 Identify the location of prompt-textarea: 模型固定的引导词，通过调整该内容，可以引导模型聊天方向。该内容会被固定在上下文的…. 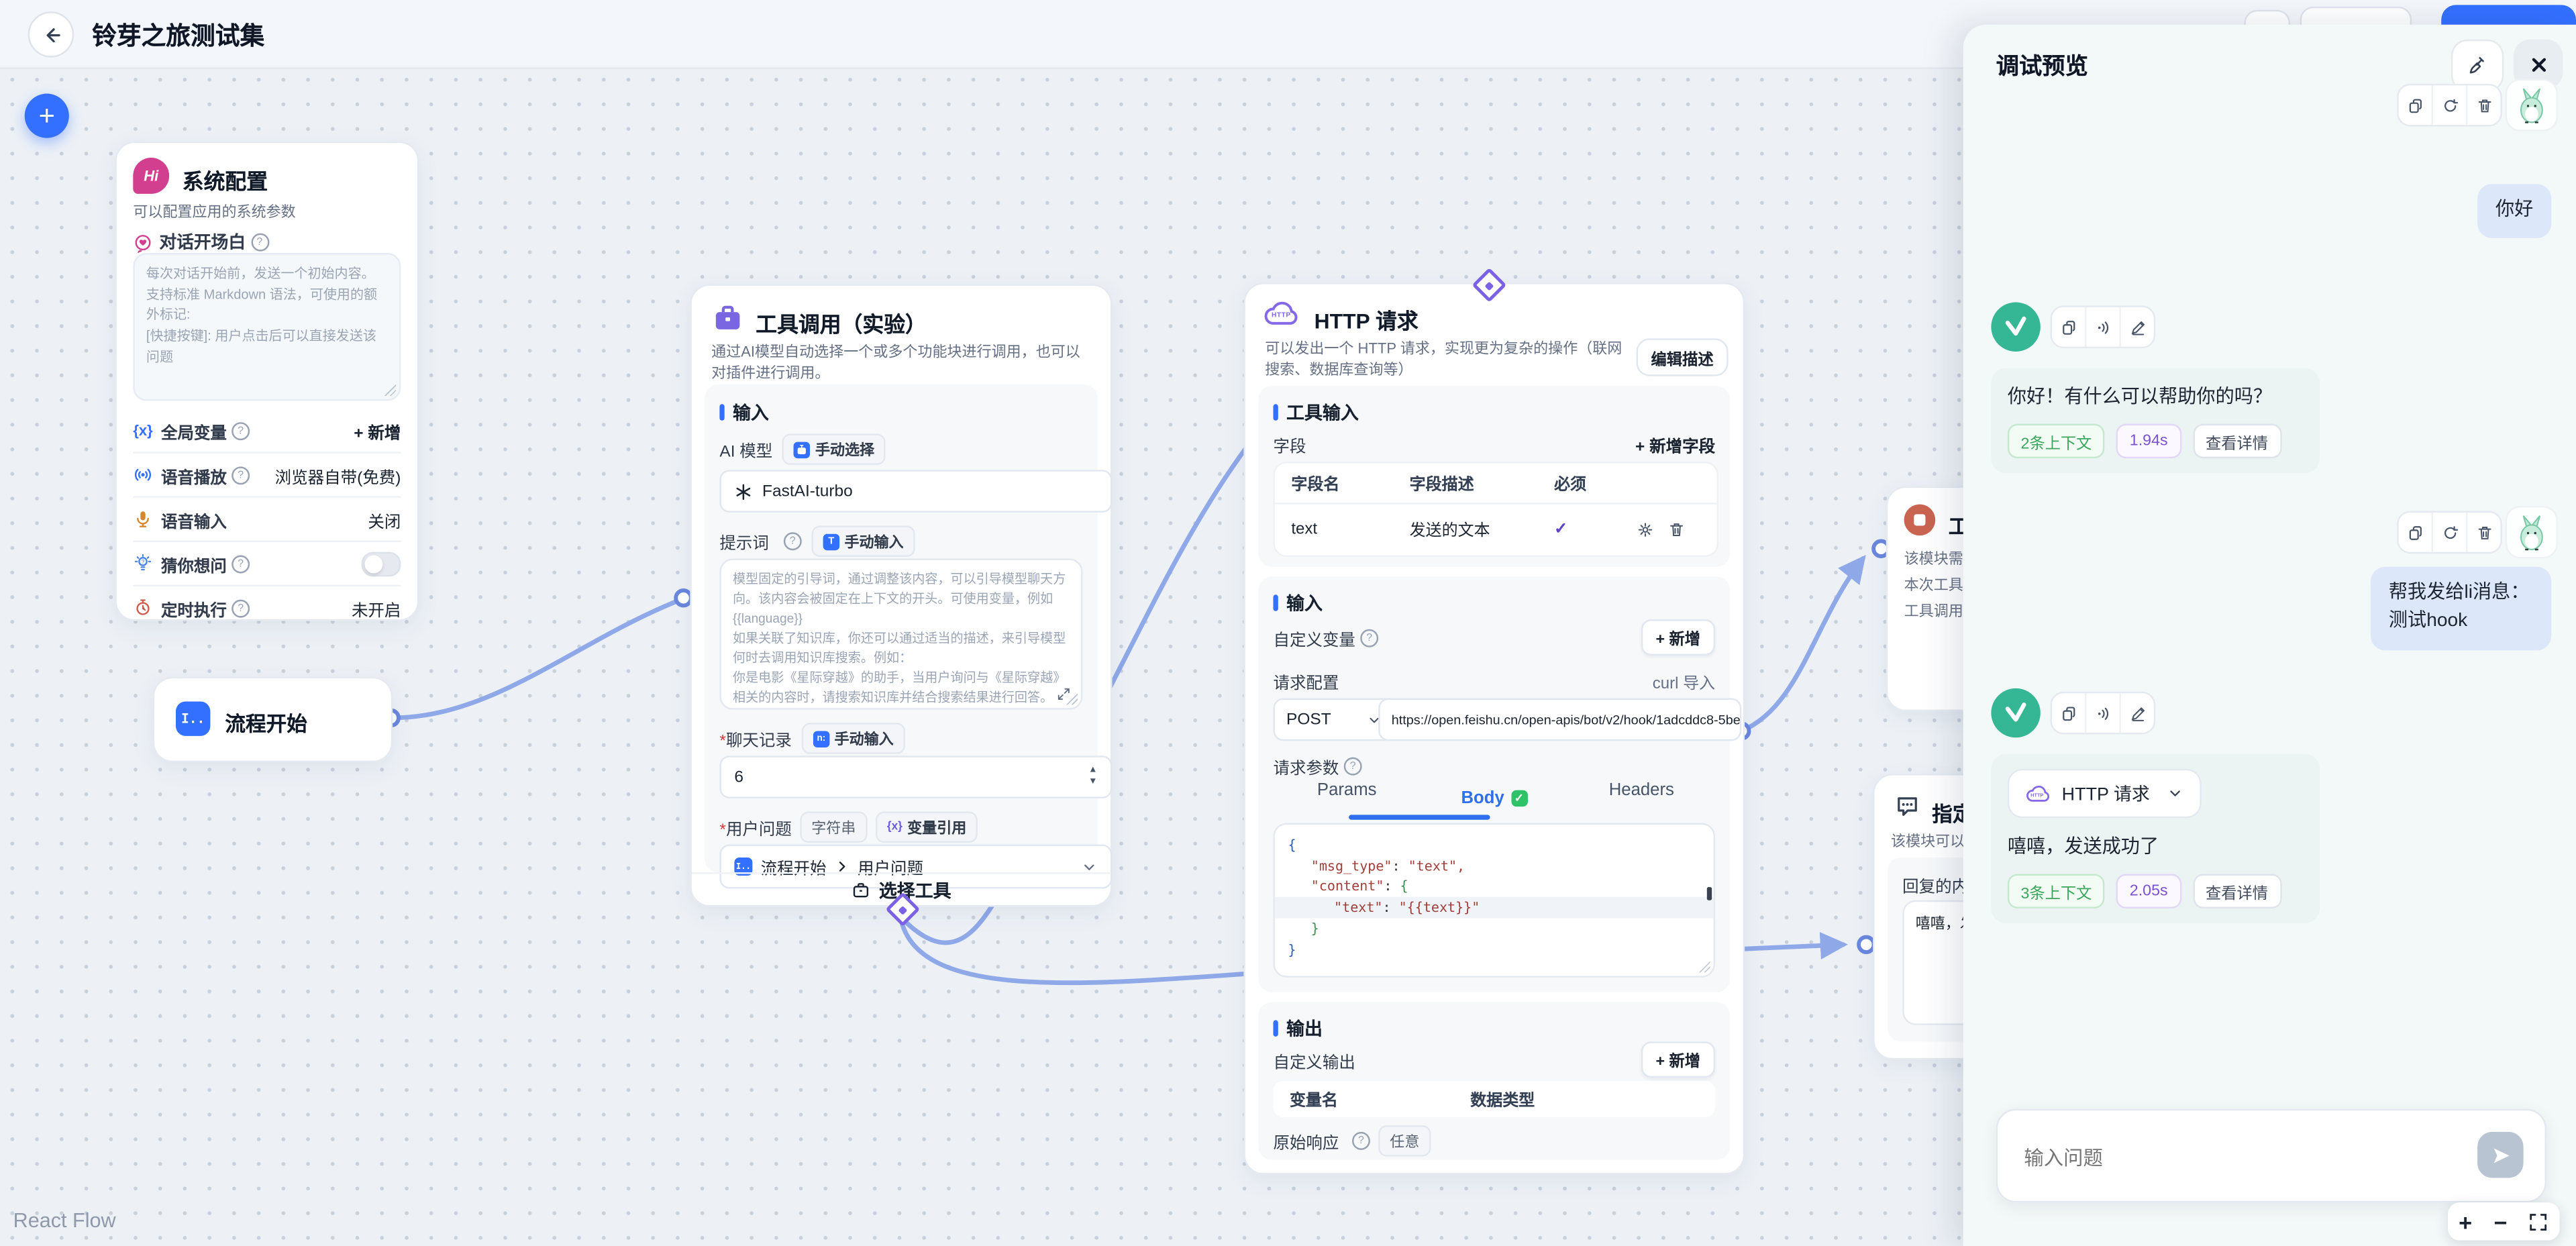
(901, 634).